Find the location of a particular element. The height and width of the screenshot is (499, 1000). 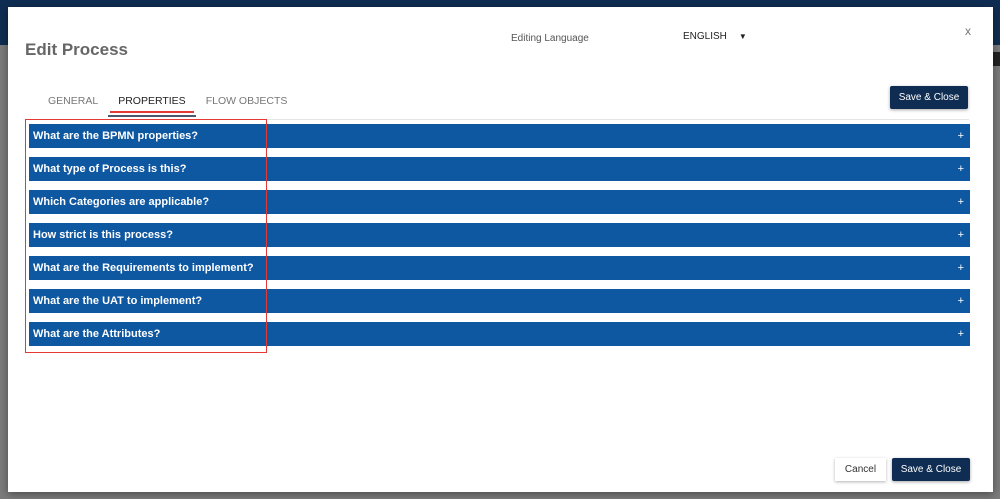

cancel-button: Cancel is located at coordinates (860, 469).